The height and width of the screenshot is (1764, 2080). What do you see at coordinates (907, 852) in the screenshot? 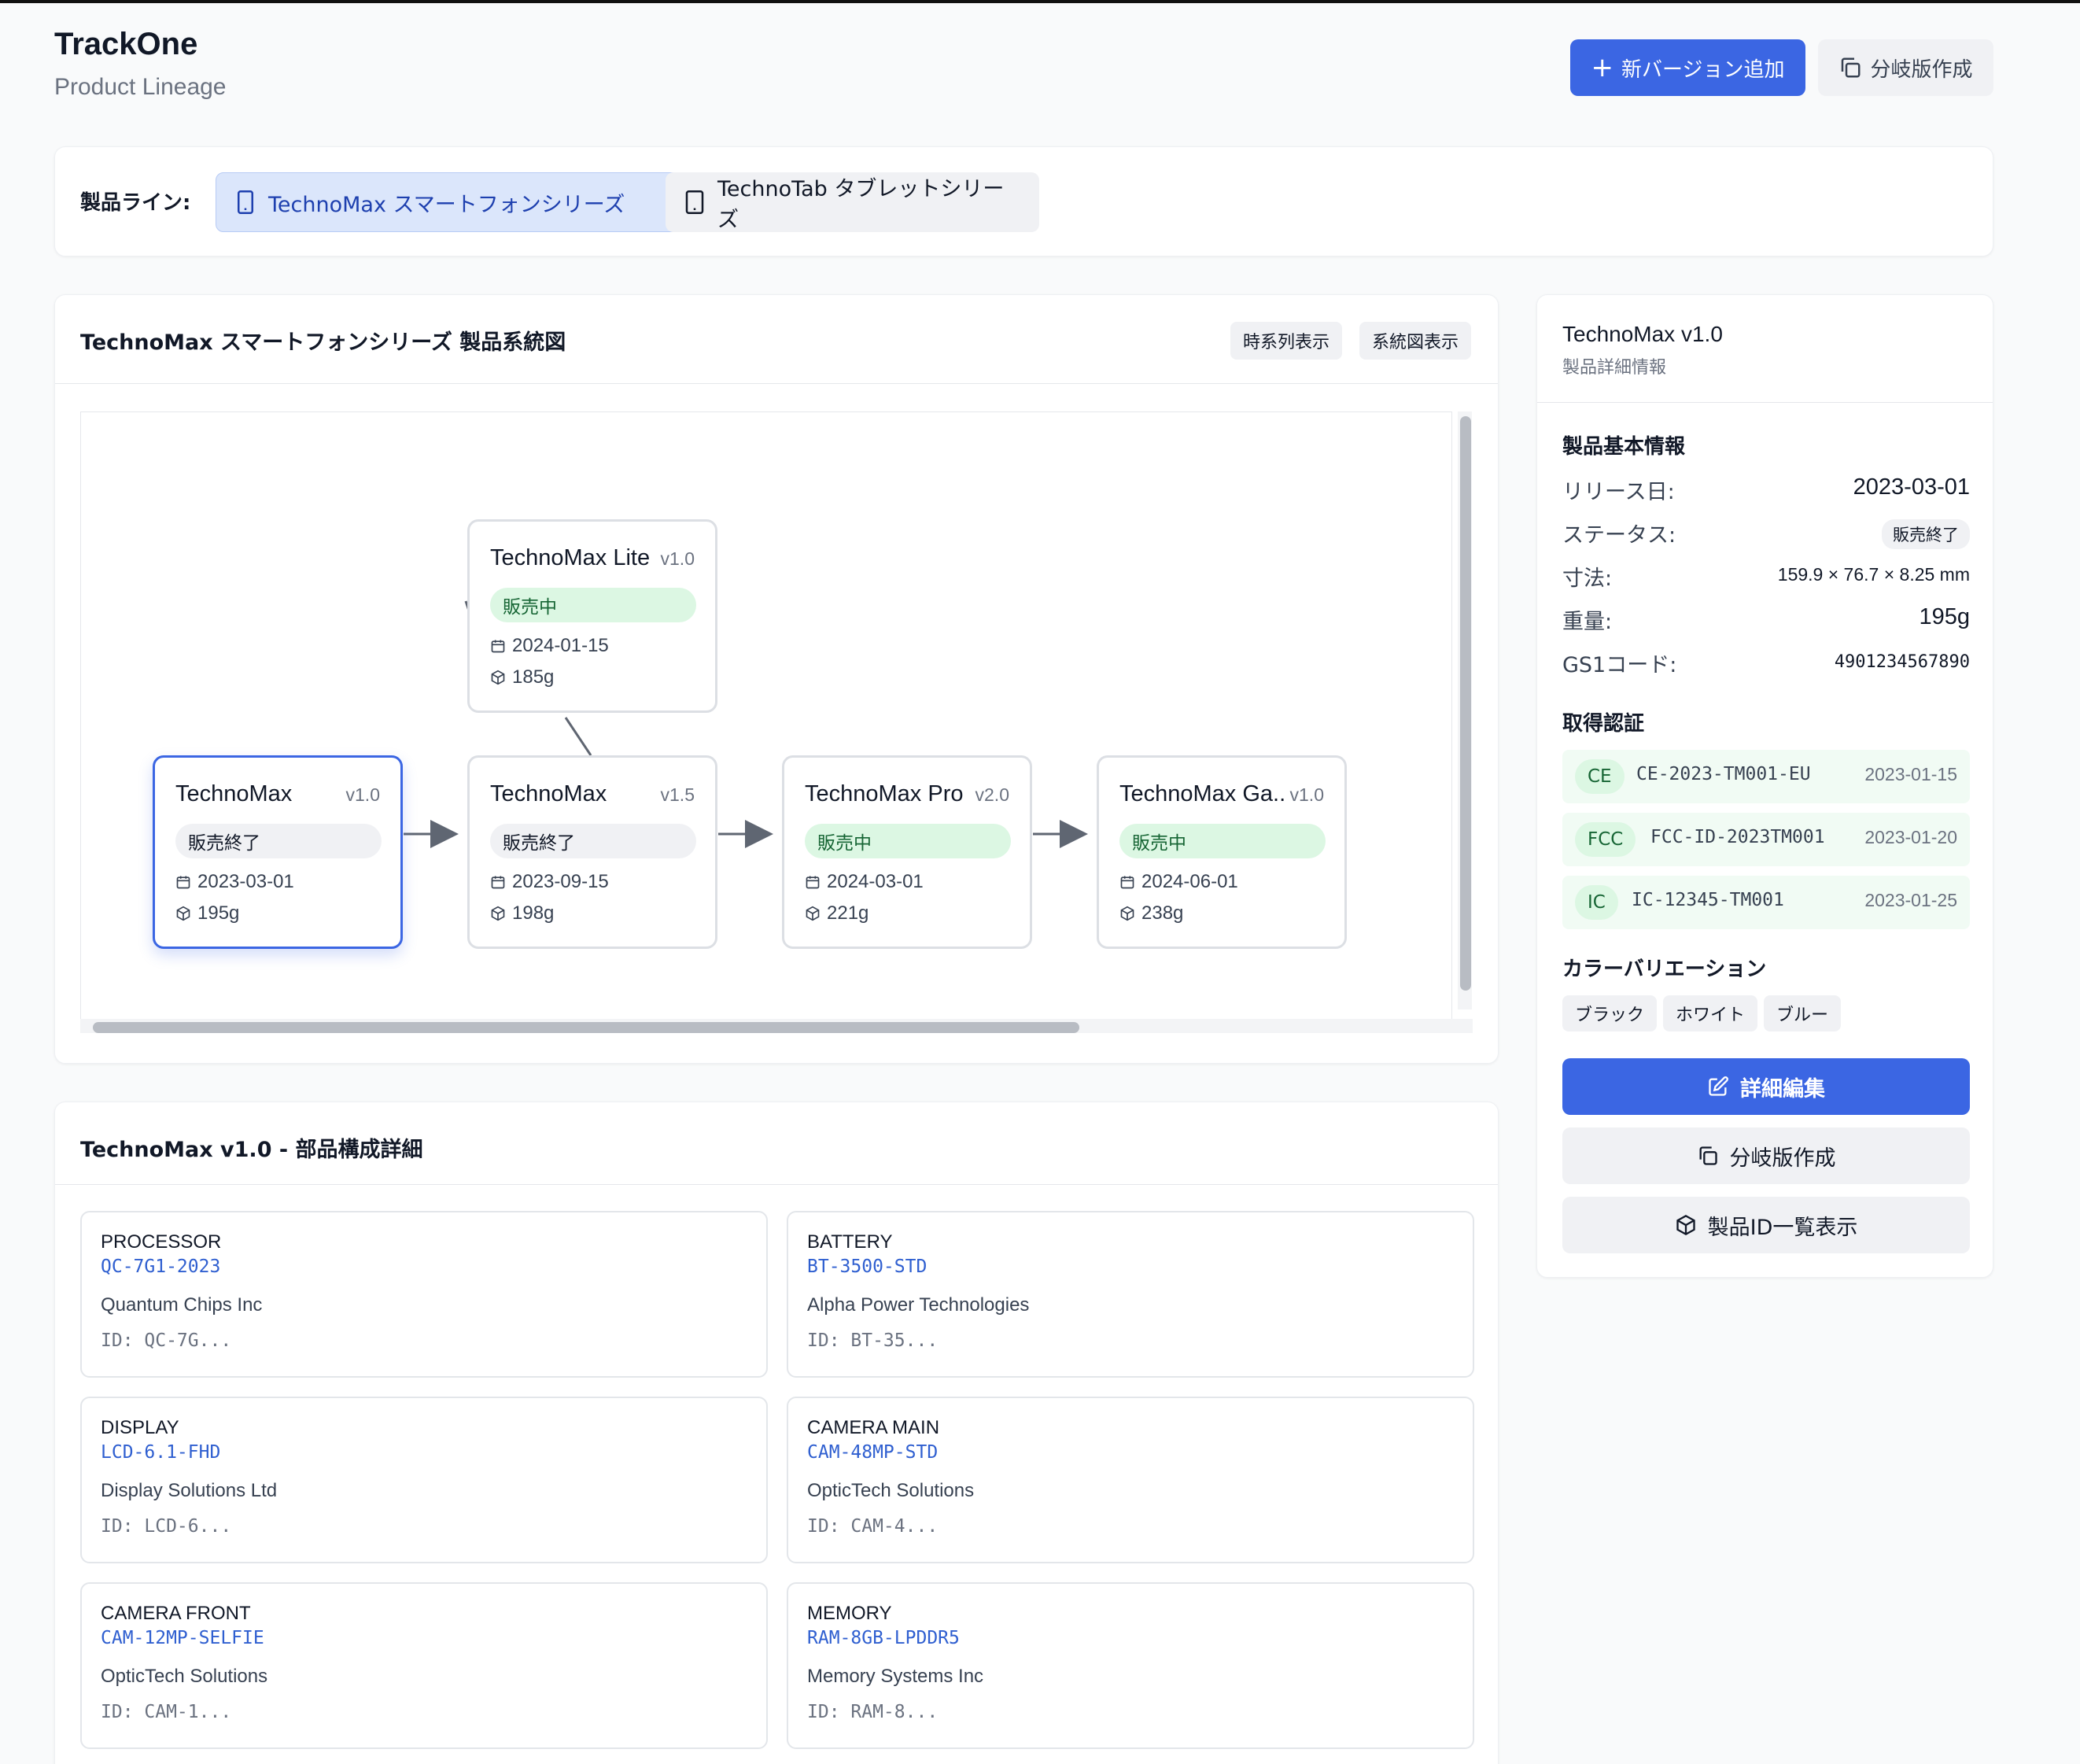
I see `lineage-node-pro: TechnoMax Pro v2.0 販売中 2024-03-01 221g` at bounding box center [907, 852].